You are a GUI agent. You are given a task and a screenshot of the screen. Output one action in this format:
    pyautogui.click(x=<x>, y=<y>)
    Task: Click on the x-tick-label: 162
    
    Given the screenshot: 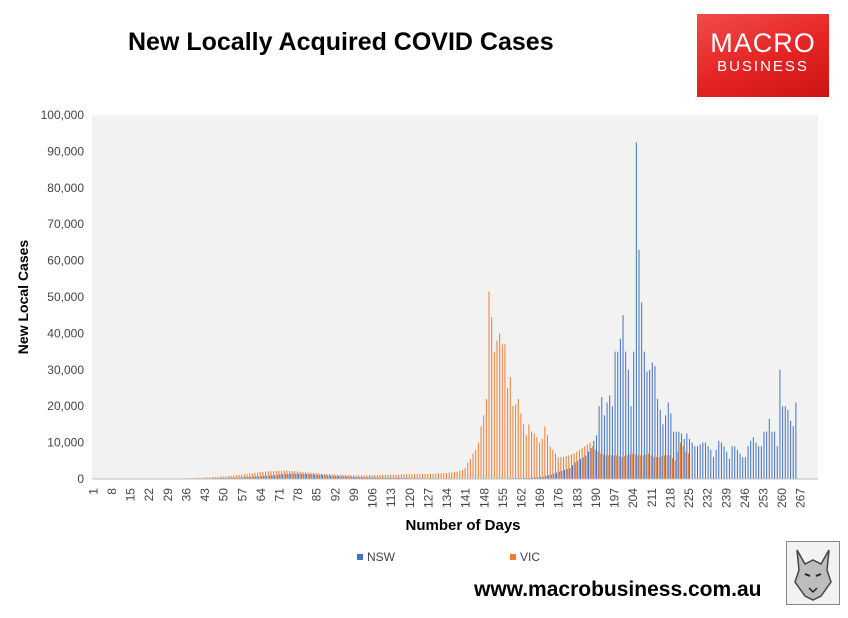 What is the action you would take?
    pyautogui.click(x=521, y=498)
    